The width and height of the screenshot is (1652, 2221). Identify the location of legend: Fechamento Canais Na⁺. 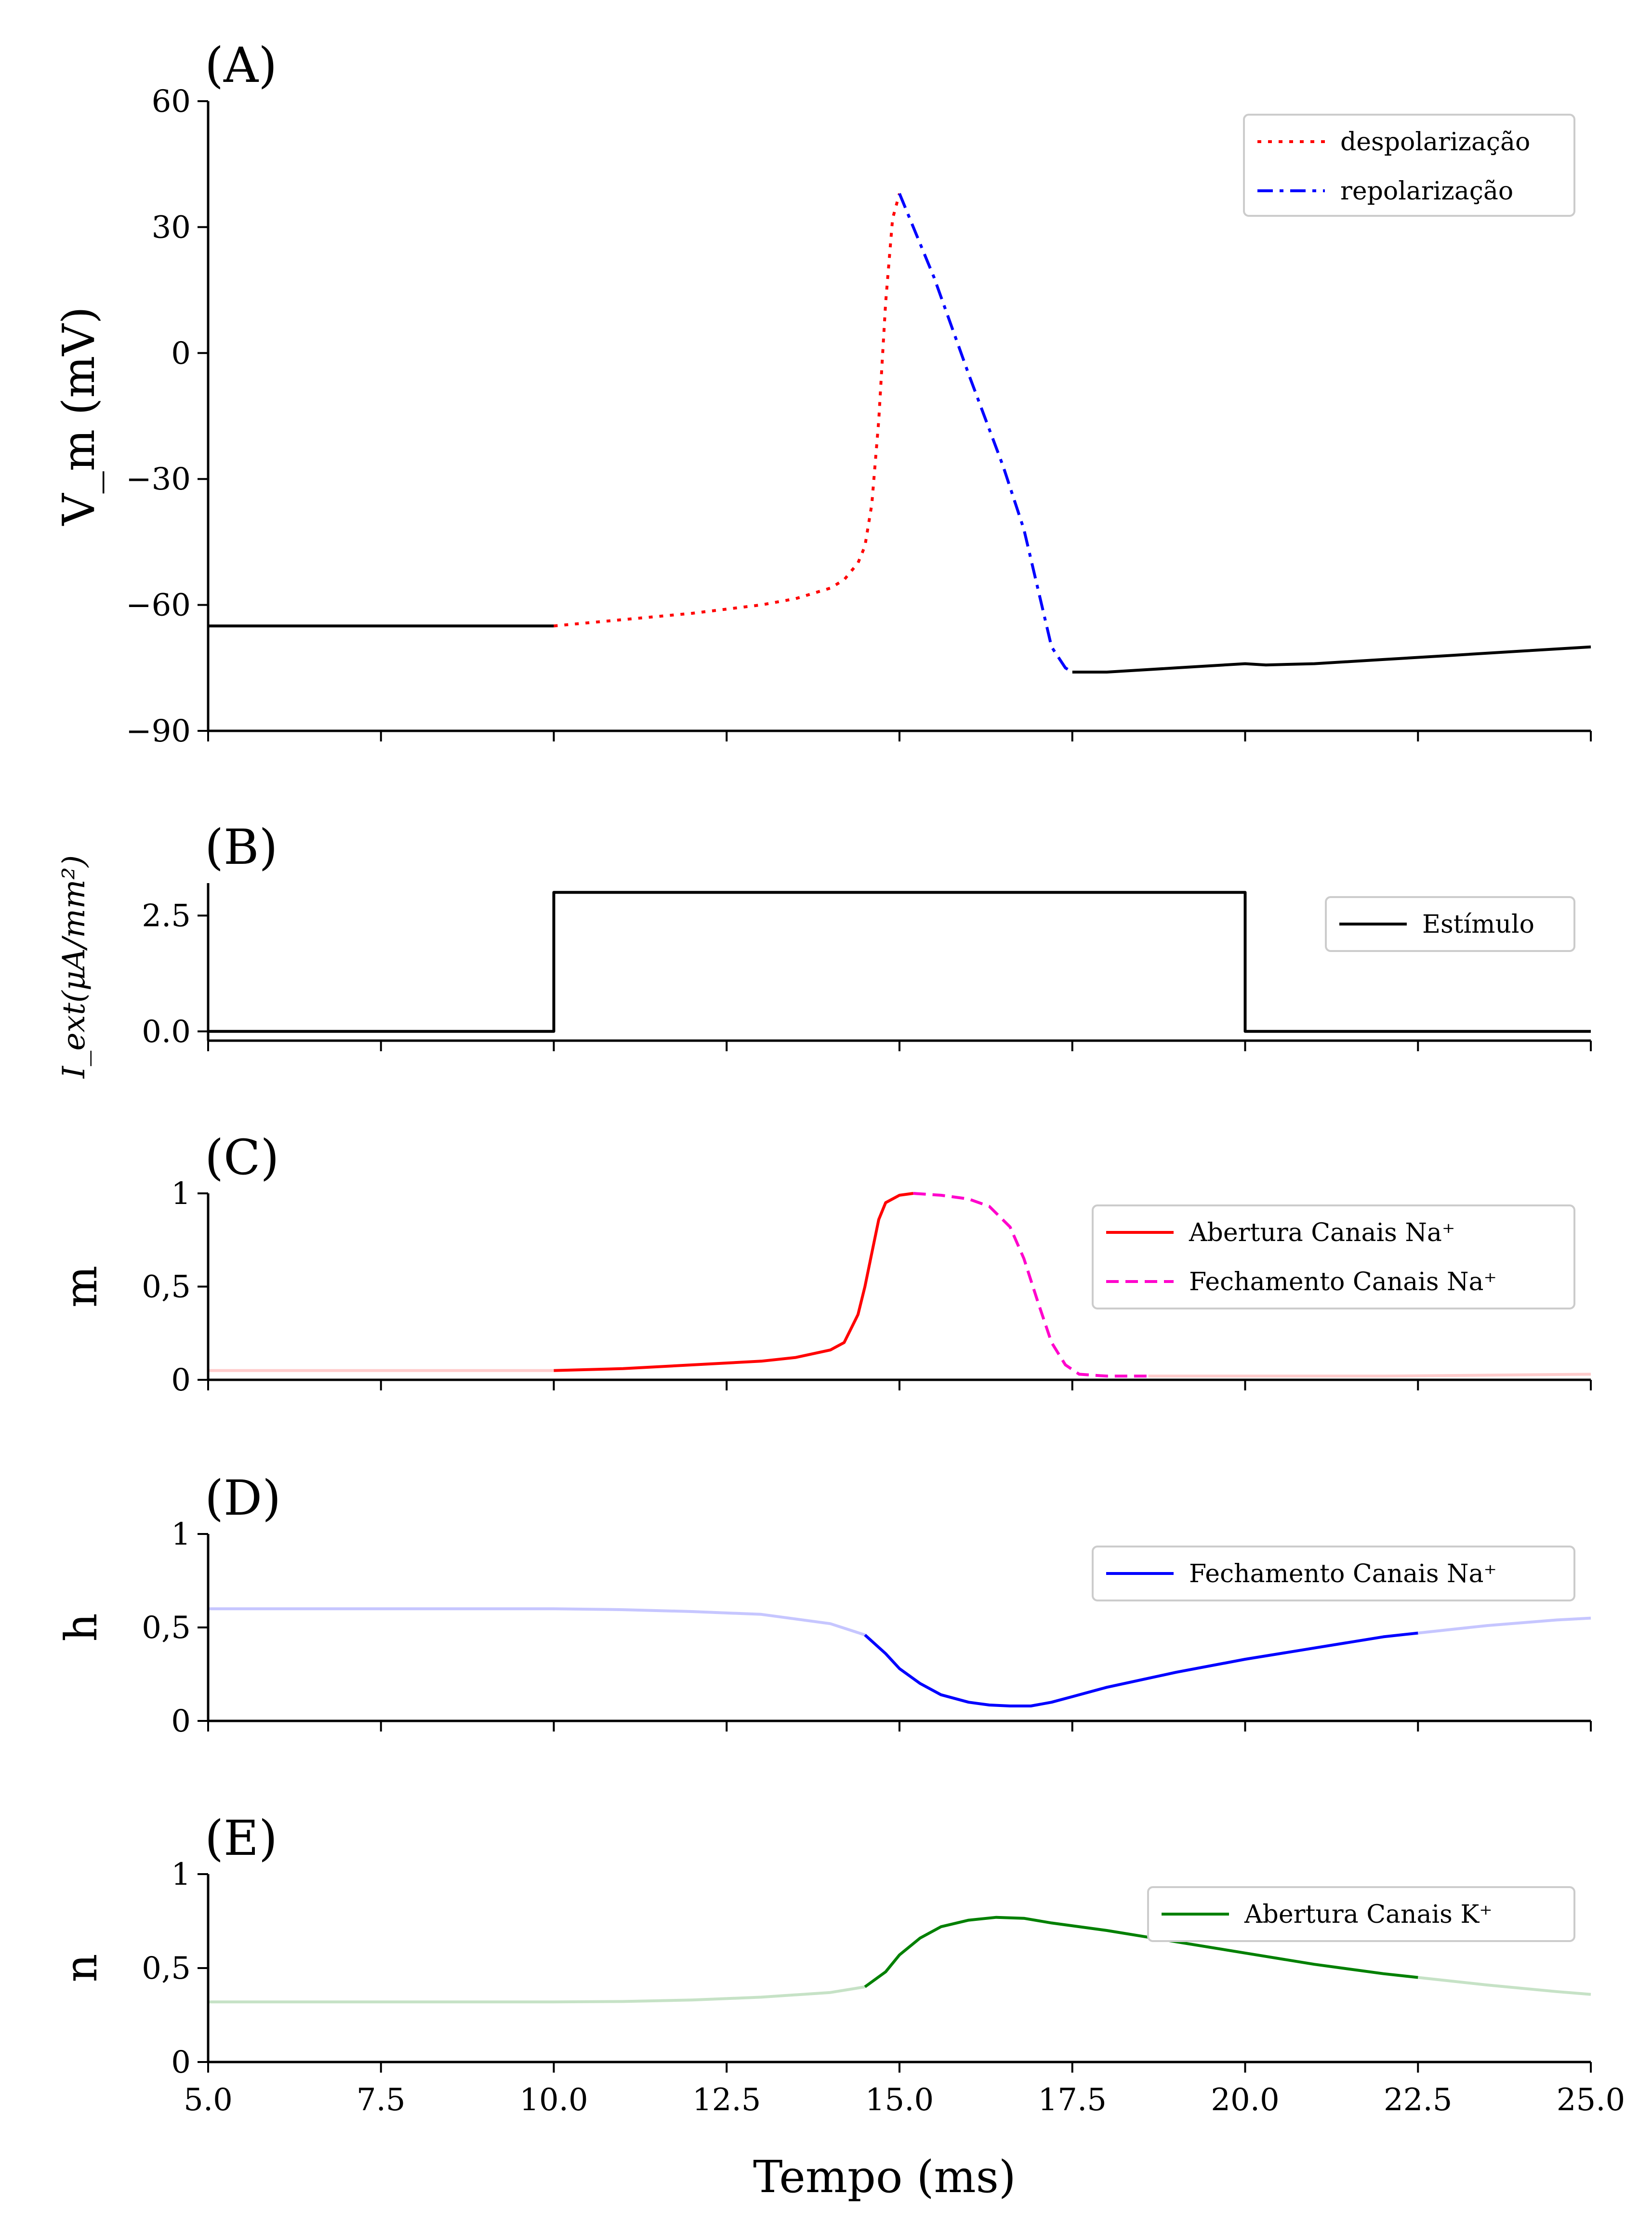
(1333, 1573).